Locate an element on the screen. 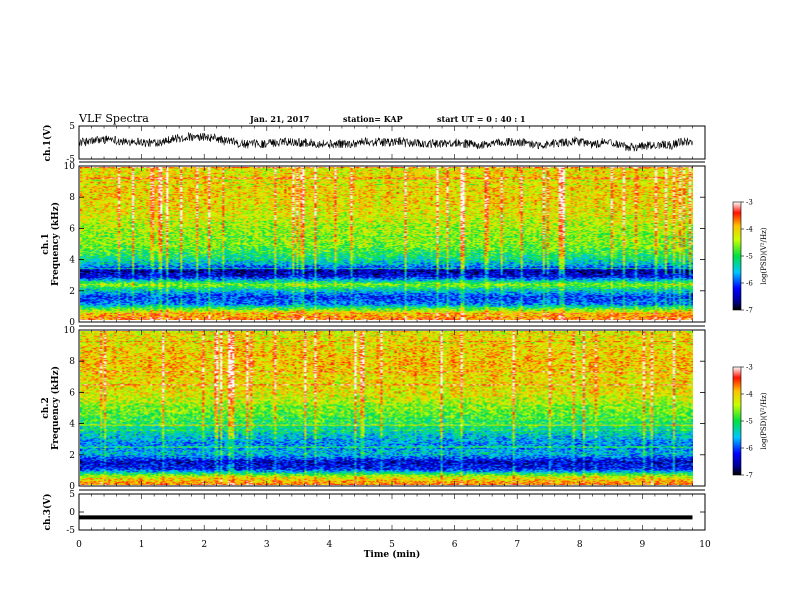  x-tick-label-4: 4 is located at coordinates (330, 545).